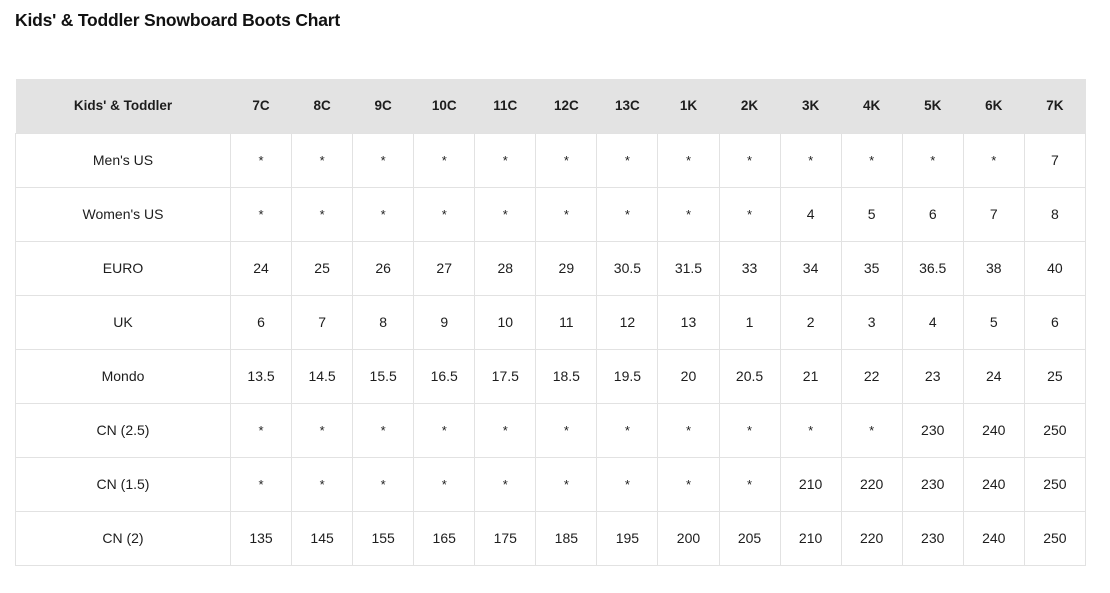 Image resolution: width=1110 pixels, height=593 pixels. What do you see at coordinates (383, 106) in the screenshot?
I see `column-header: 9C` at bounding box center [383, 106].